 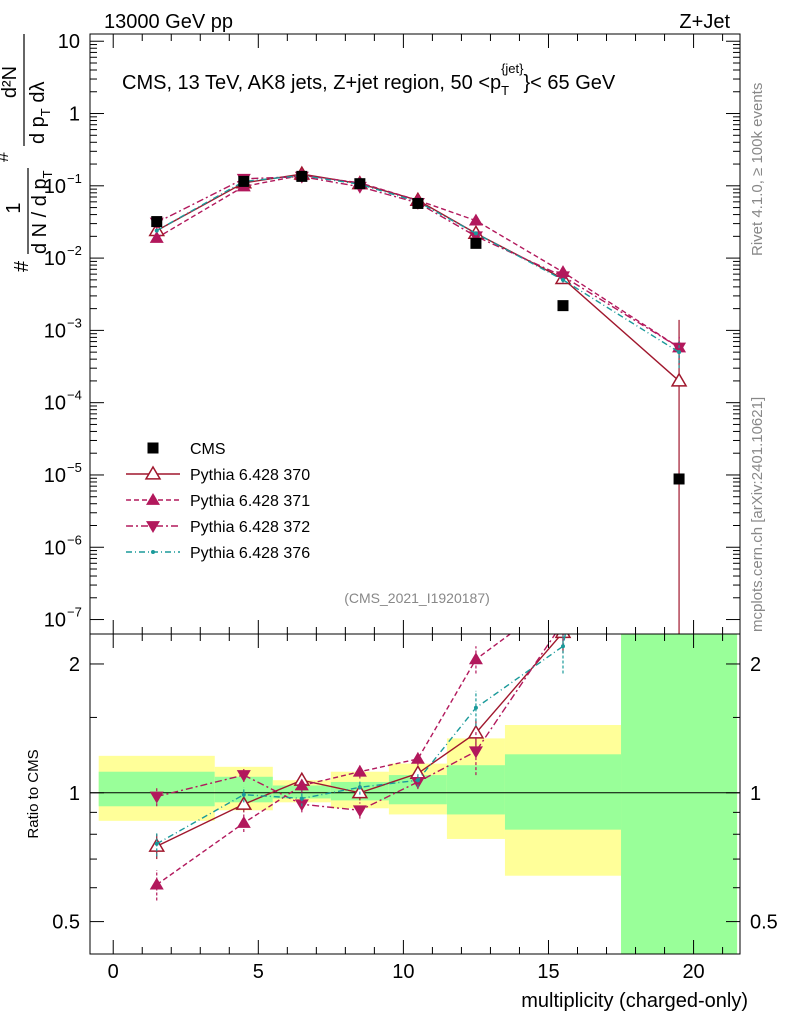 What do you see at coordinates (570, 83) in the screenshot?
I see `chart-title-tail: }< 65 GeV` at bounding box center [570, 83].